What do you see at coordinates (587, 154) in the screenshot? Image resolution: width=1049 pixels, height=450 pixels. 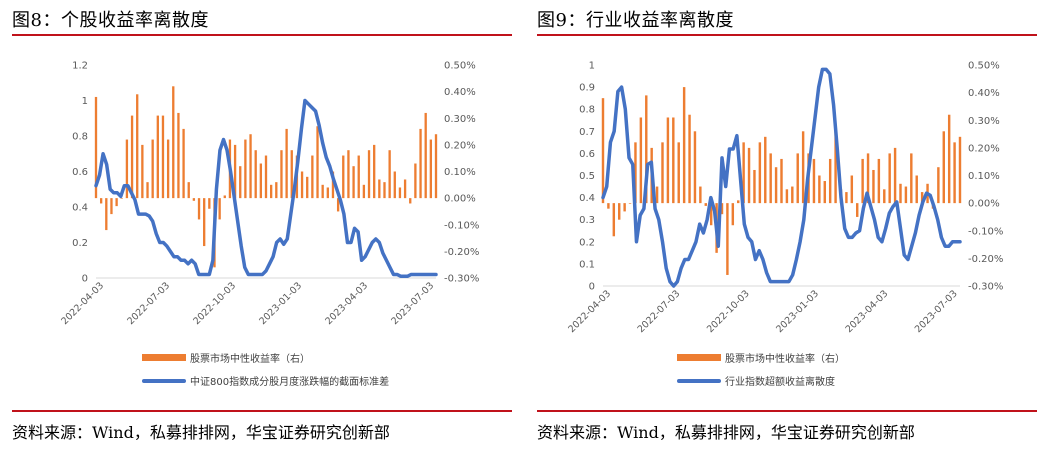 I see `left-axis-tick-label: 0.6` at bounding box center [587, 154].